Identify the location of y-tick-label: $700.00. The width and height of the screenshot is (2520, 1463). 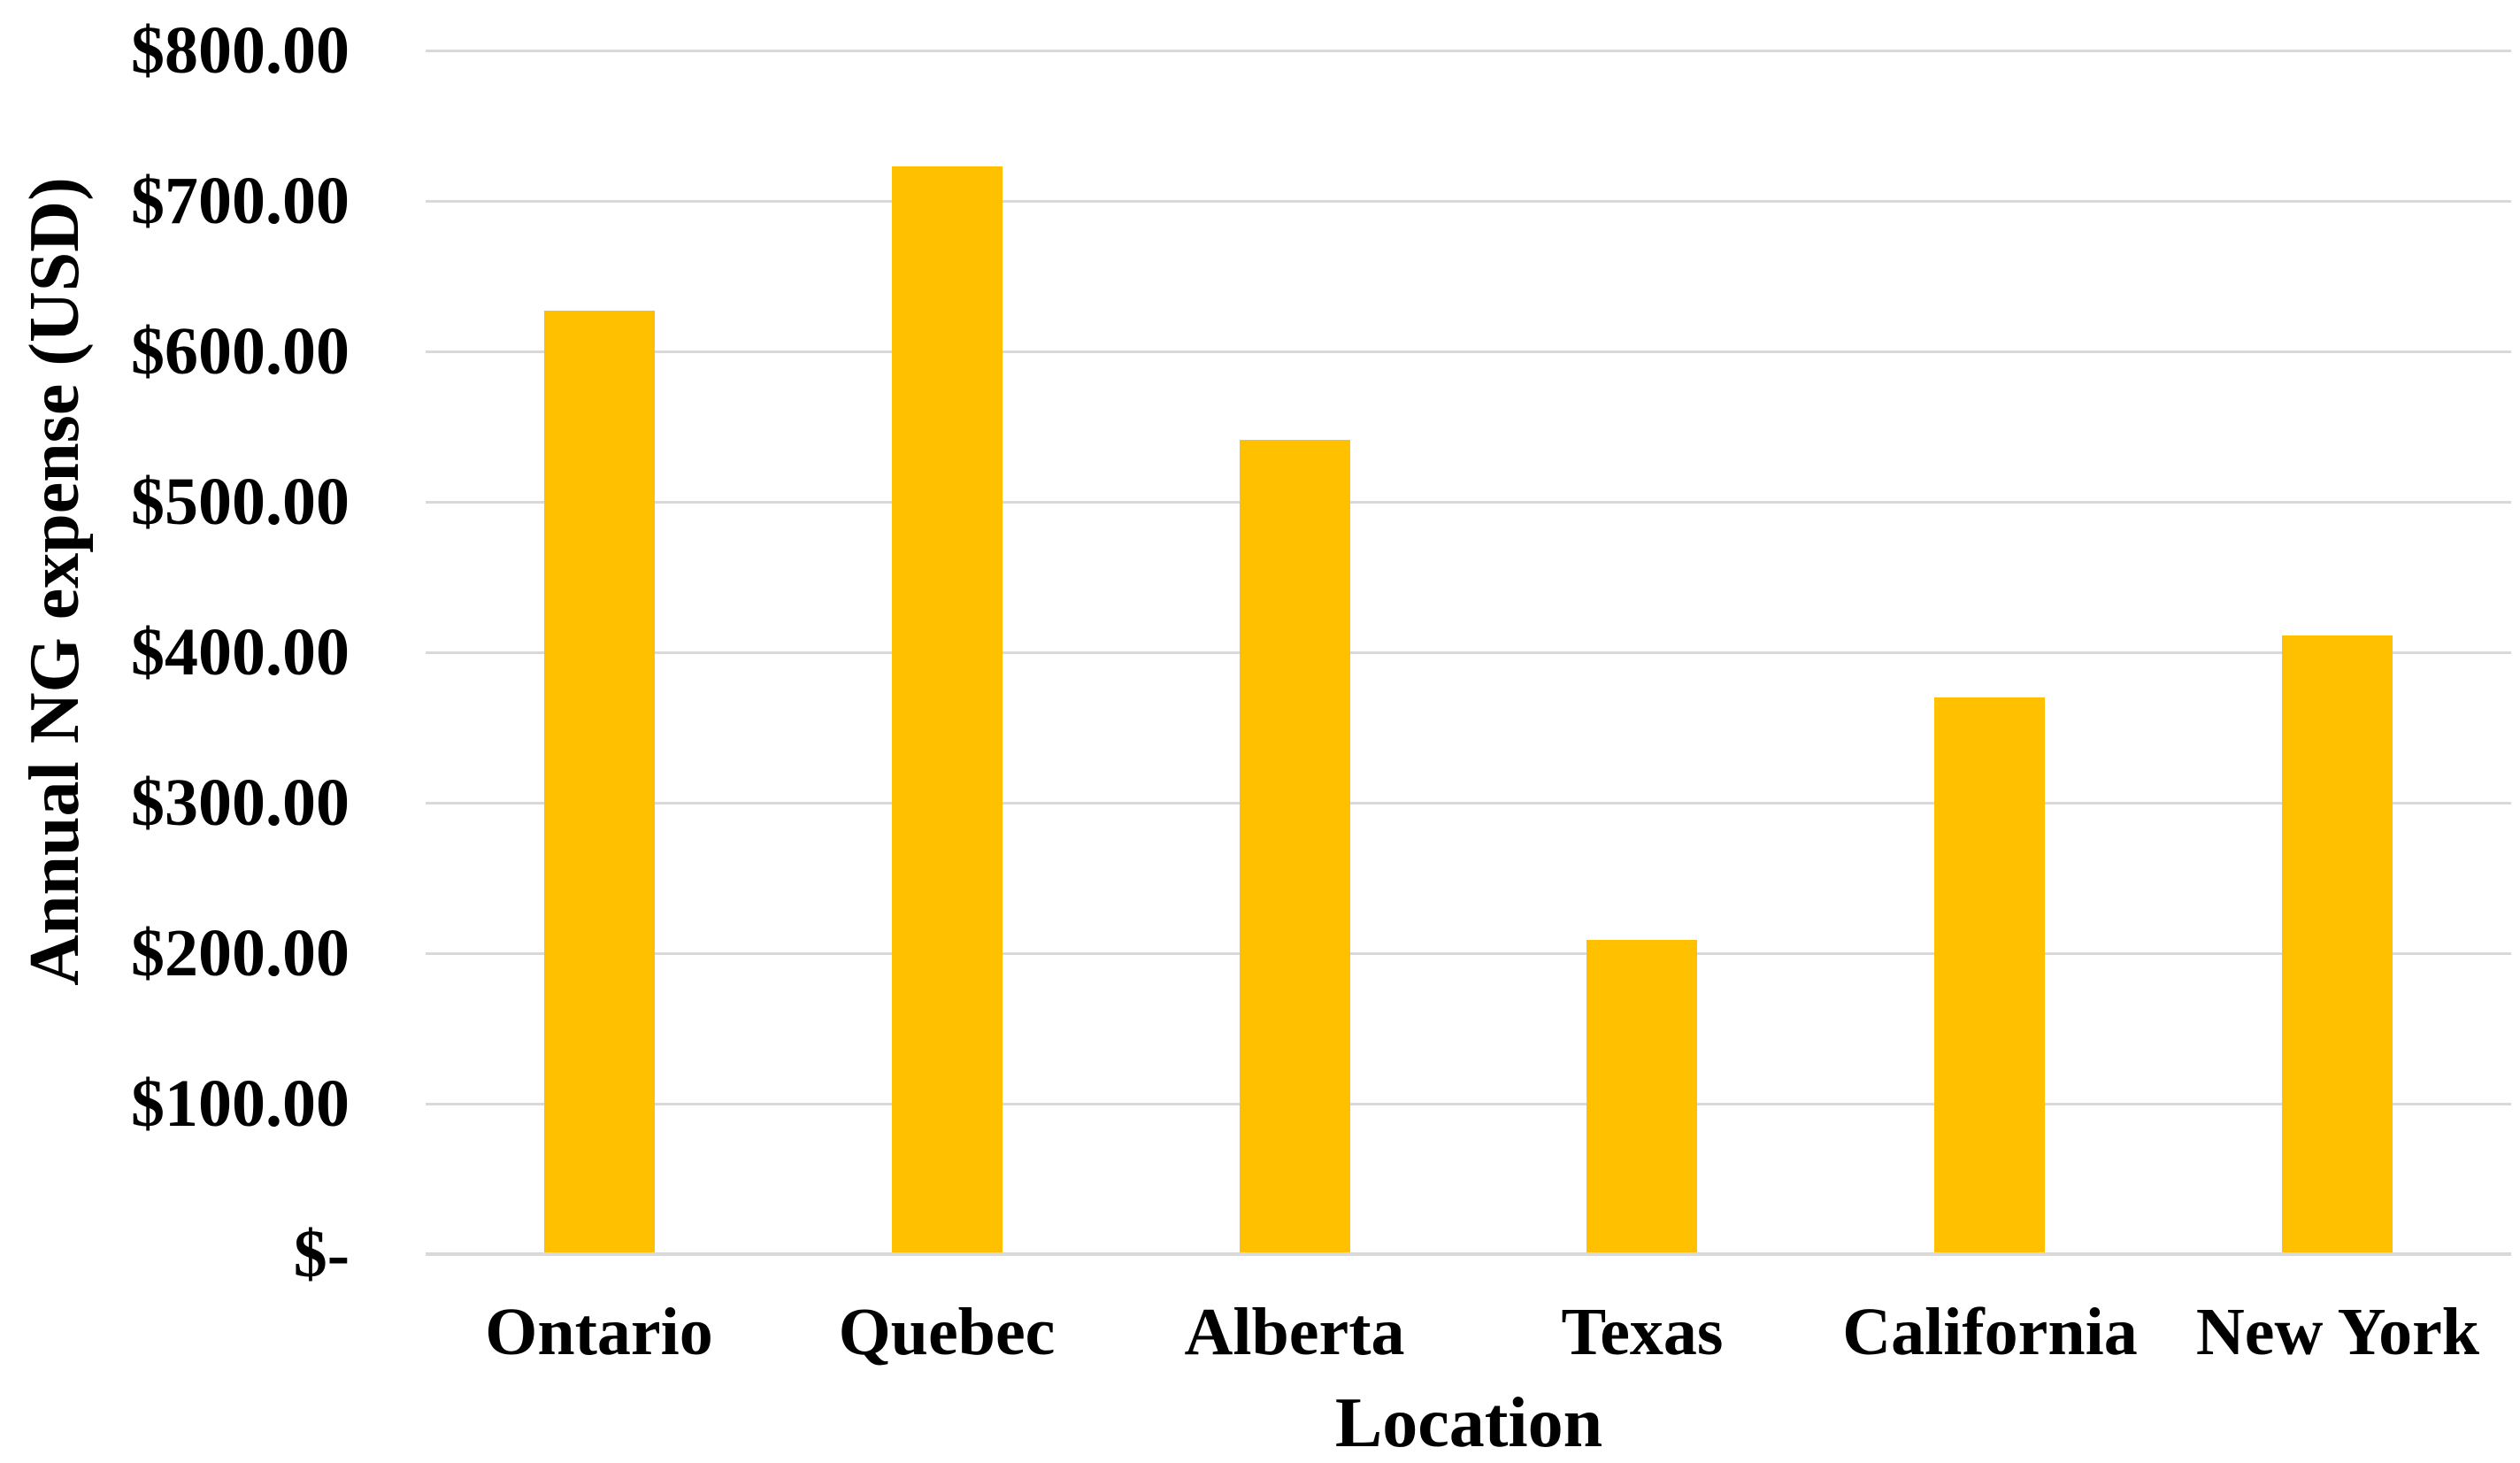
(241, 201).